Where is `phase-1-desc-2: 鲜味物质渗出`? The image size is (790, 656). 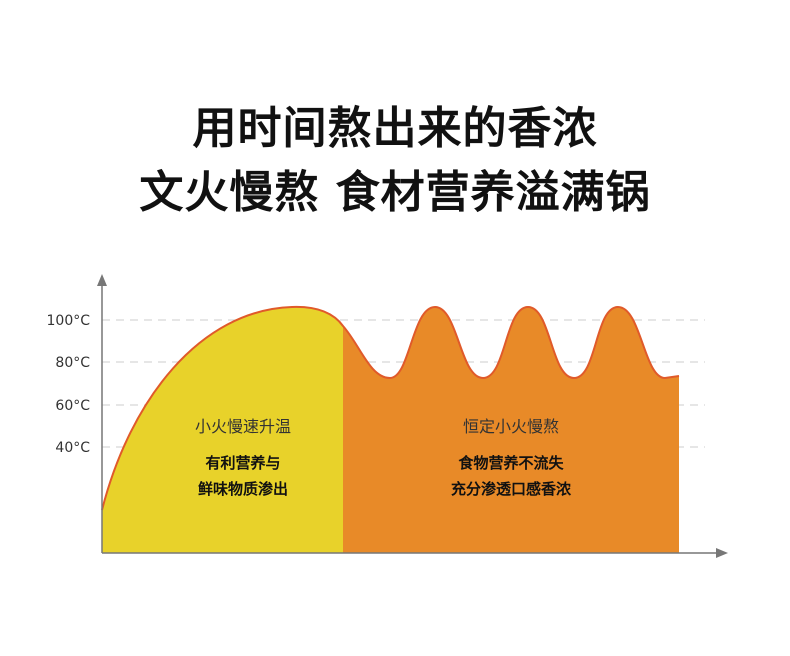 phase-1-desc-2: 鲜味物质渗出 is located at coordinates (243, 489).